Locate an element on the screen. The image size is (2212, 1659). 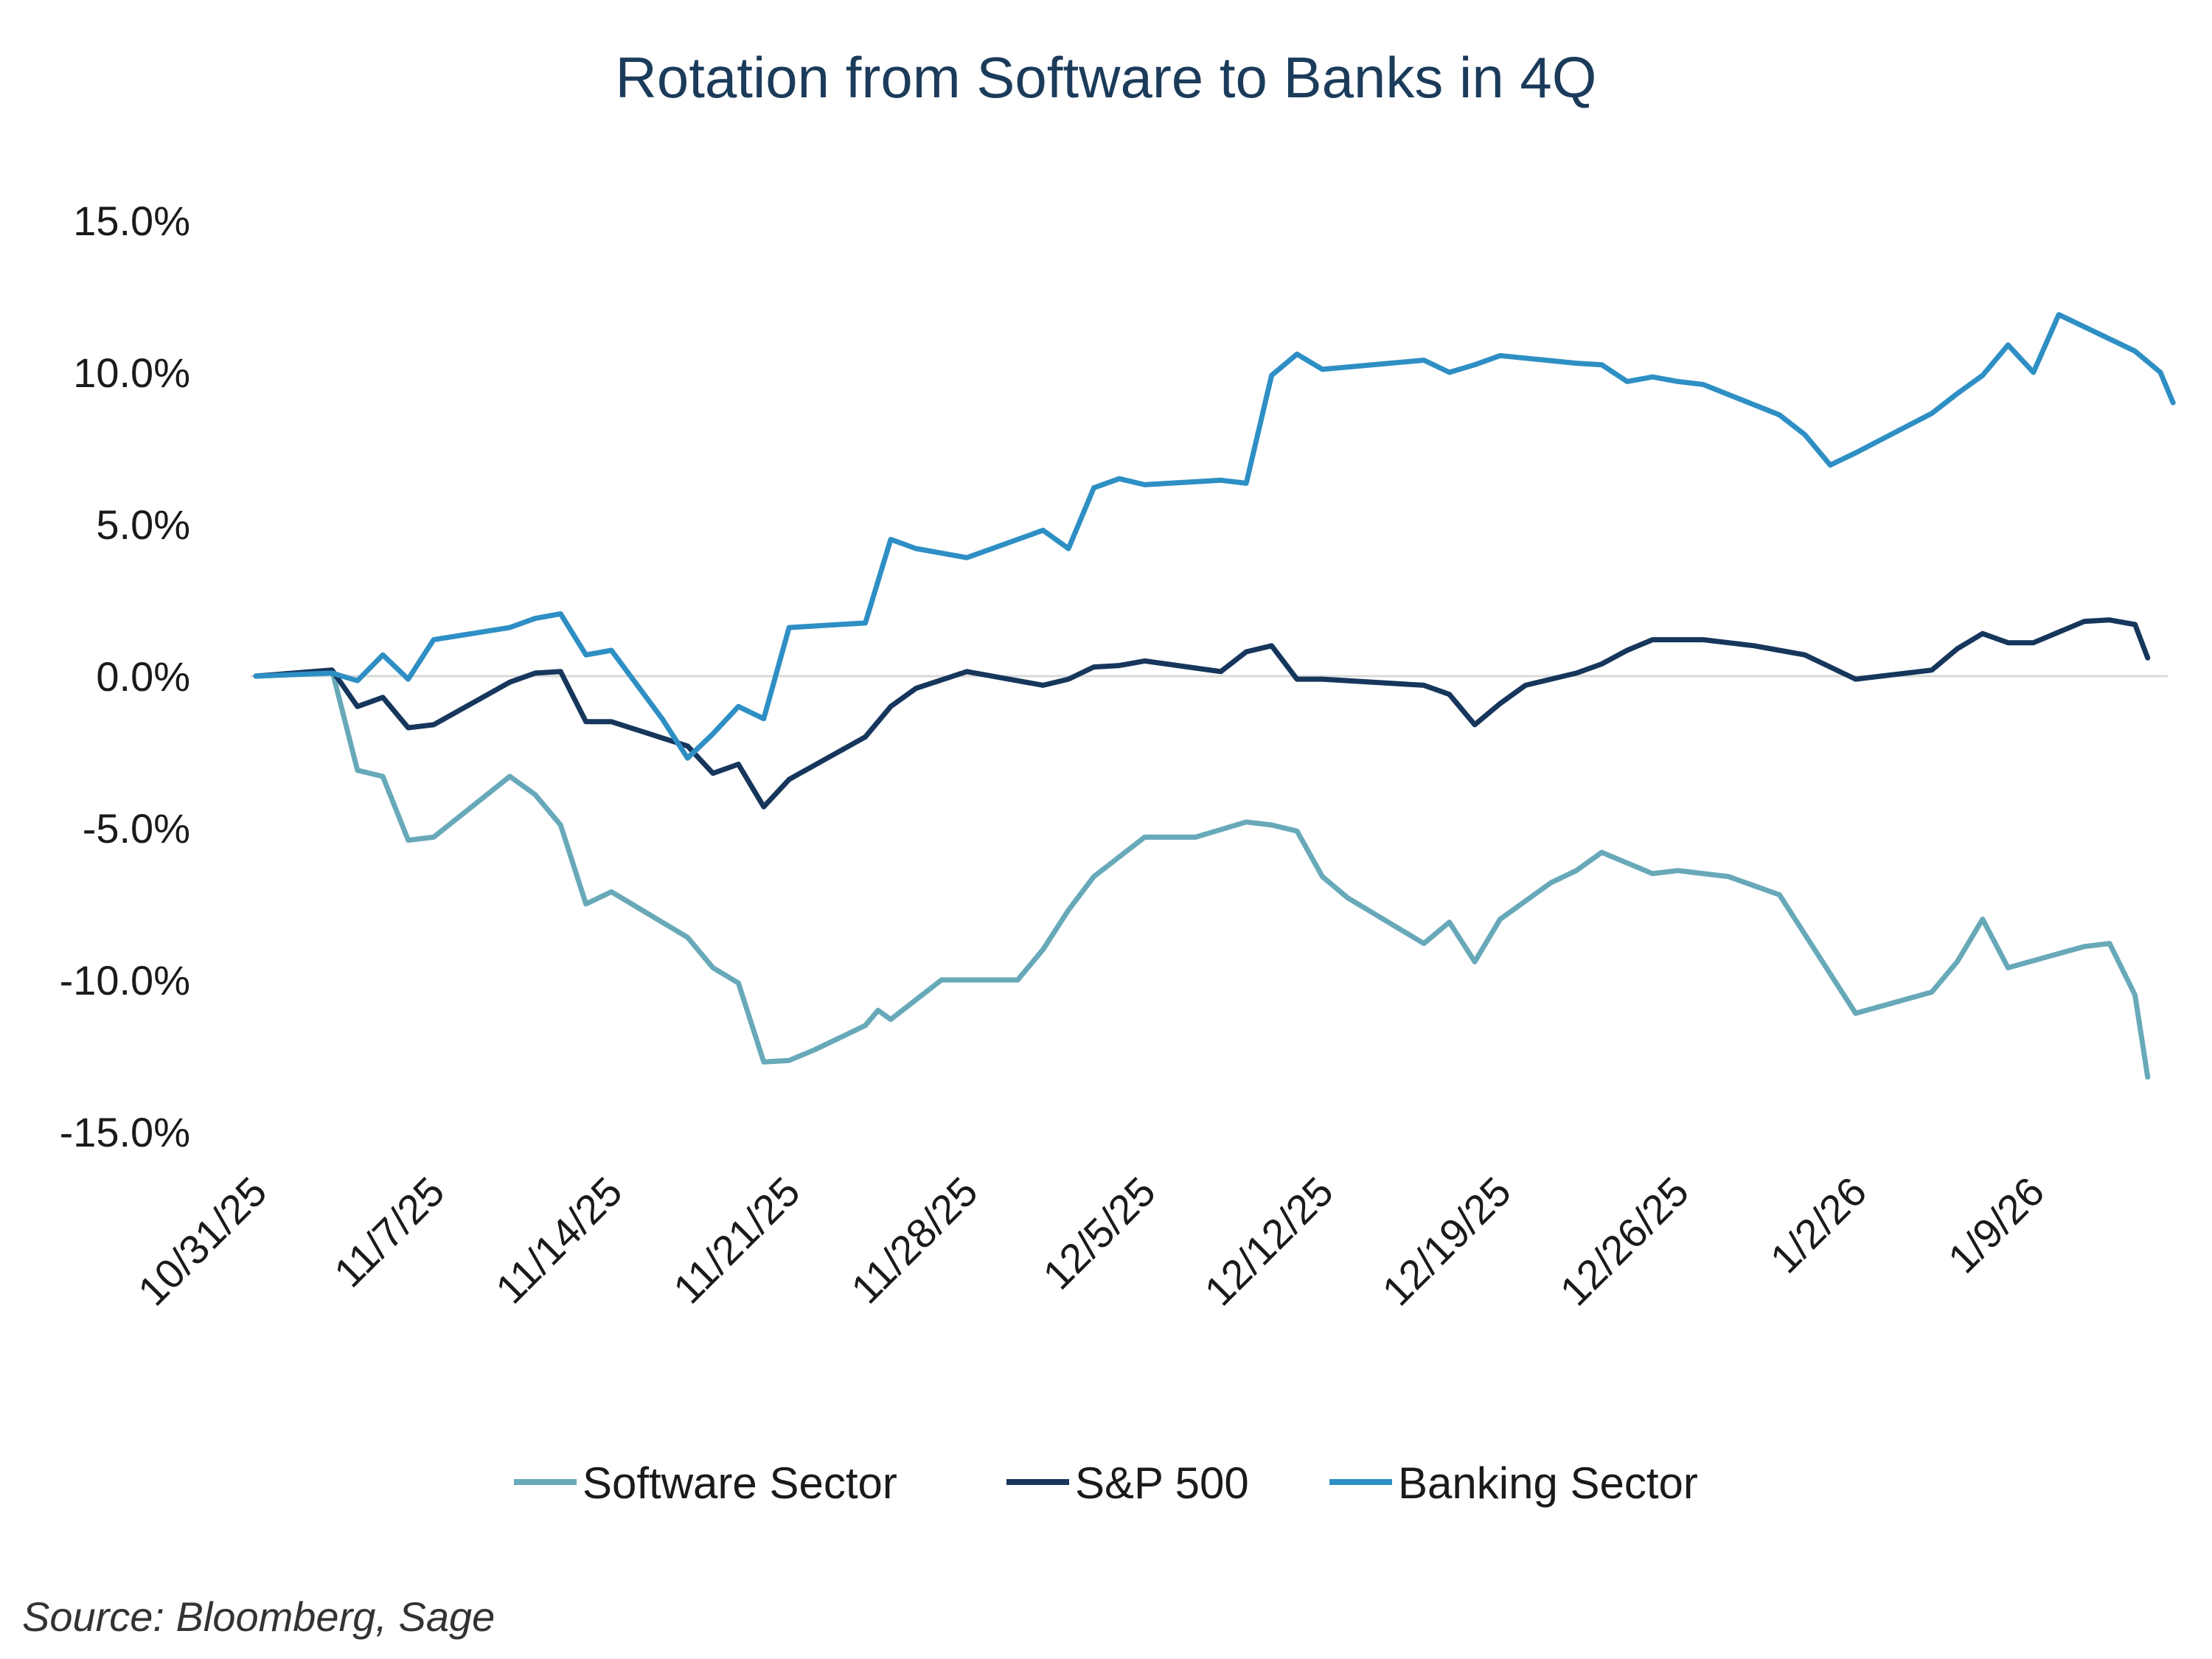
x-tick-label: 12/26/25 is located at coordinates (1624, 1241).